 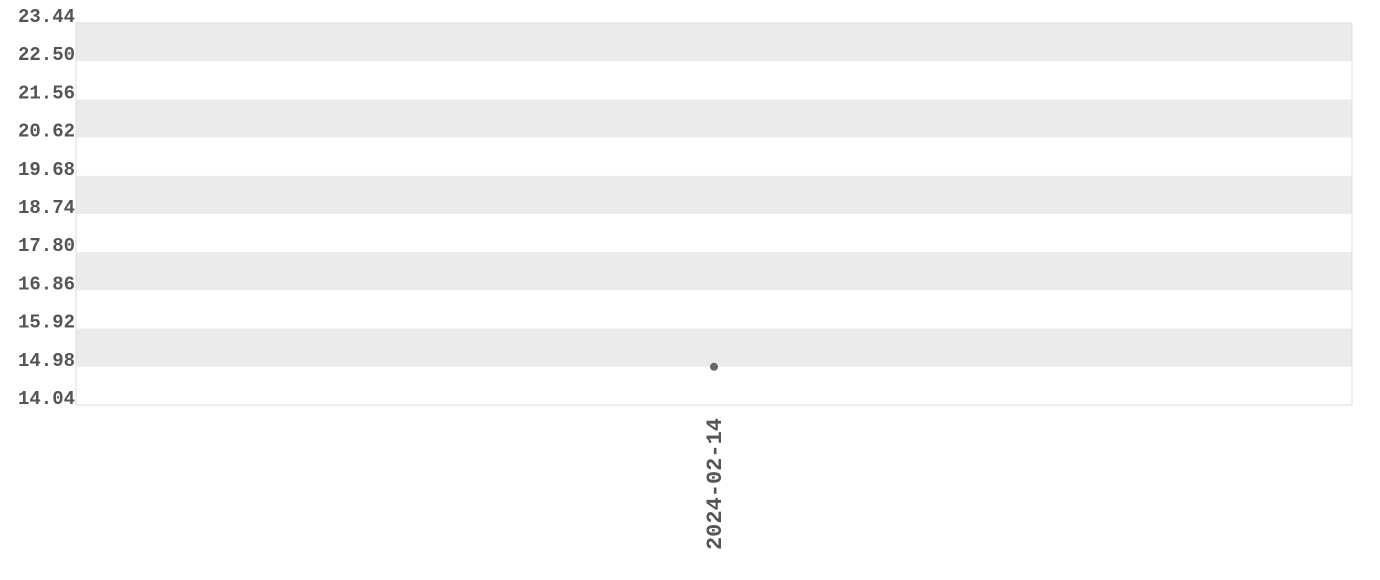 What do you see at coordinates (46, 323) in the screenshot?
I see `y-tick-label: 15.92` at bounding box center [46, 323].